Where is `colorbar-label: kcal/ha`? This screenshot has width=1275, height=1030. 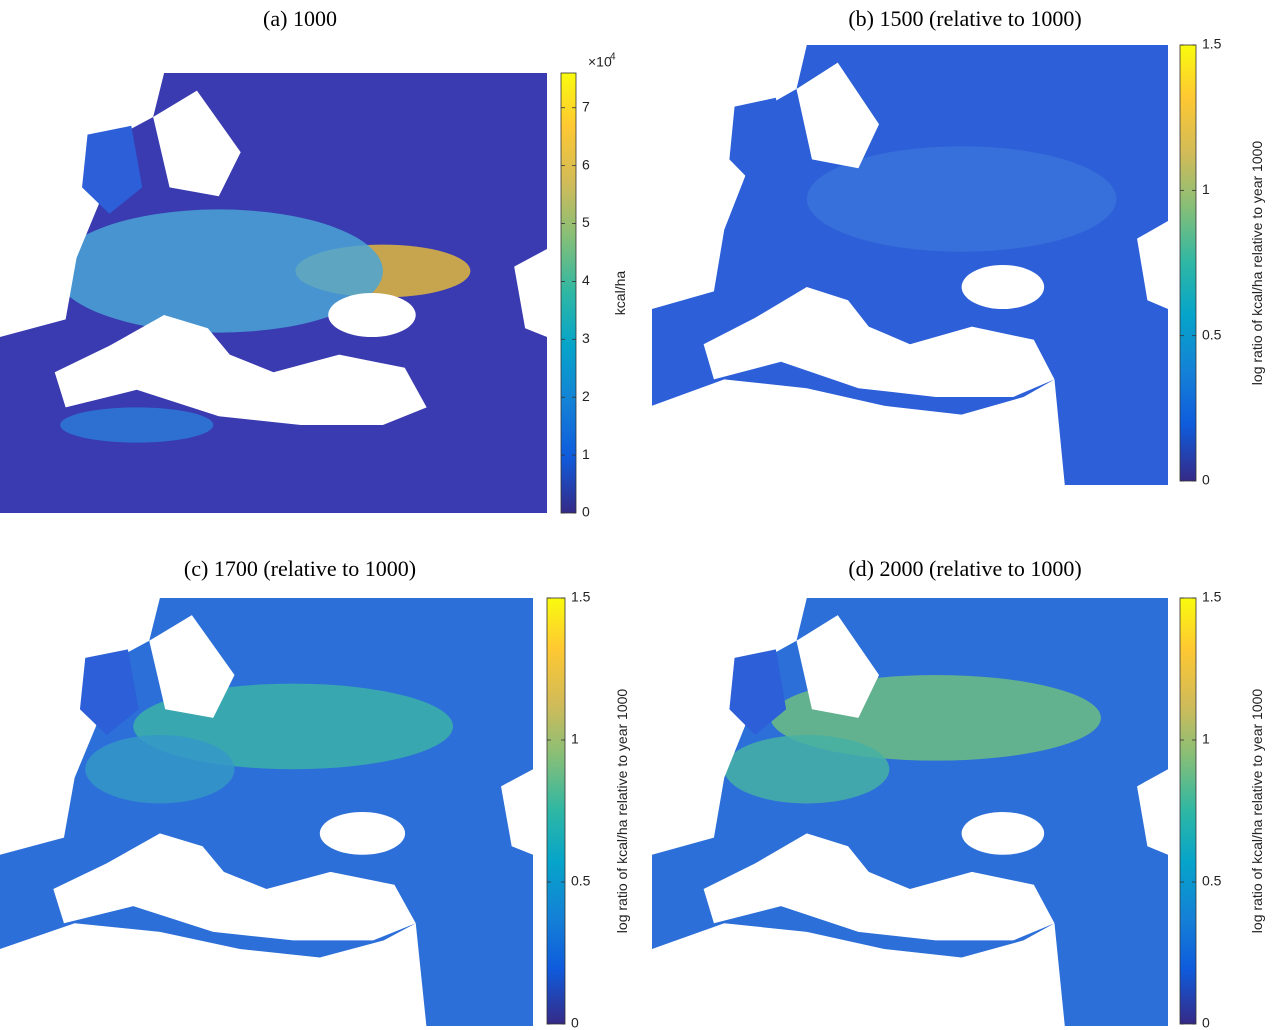 colorbar-label: kcal/ha is located at coordinates (620, 293).